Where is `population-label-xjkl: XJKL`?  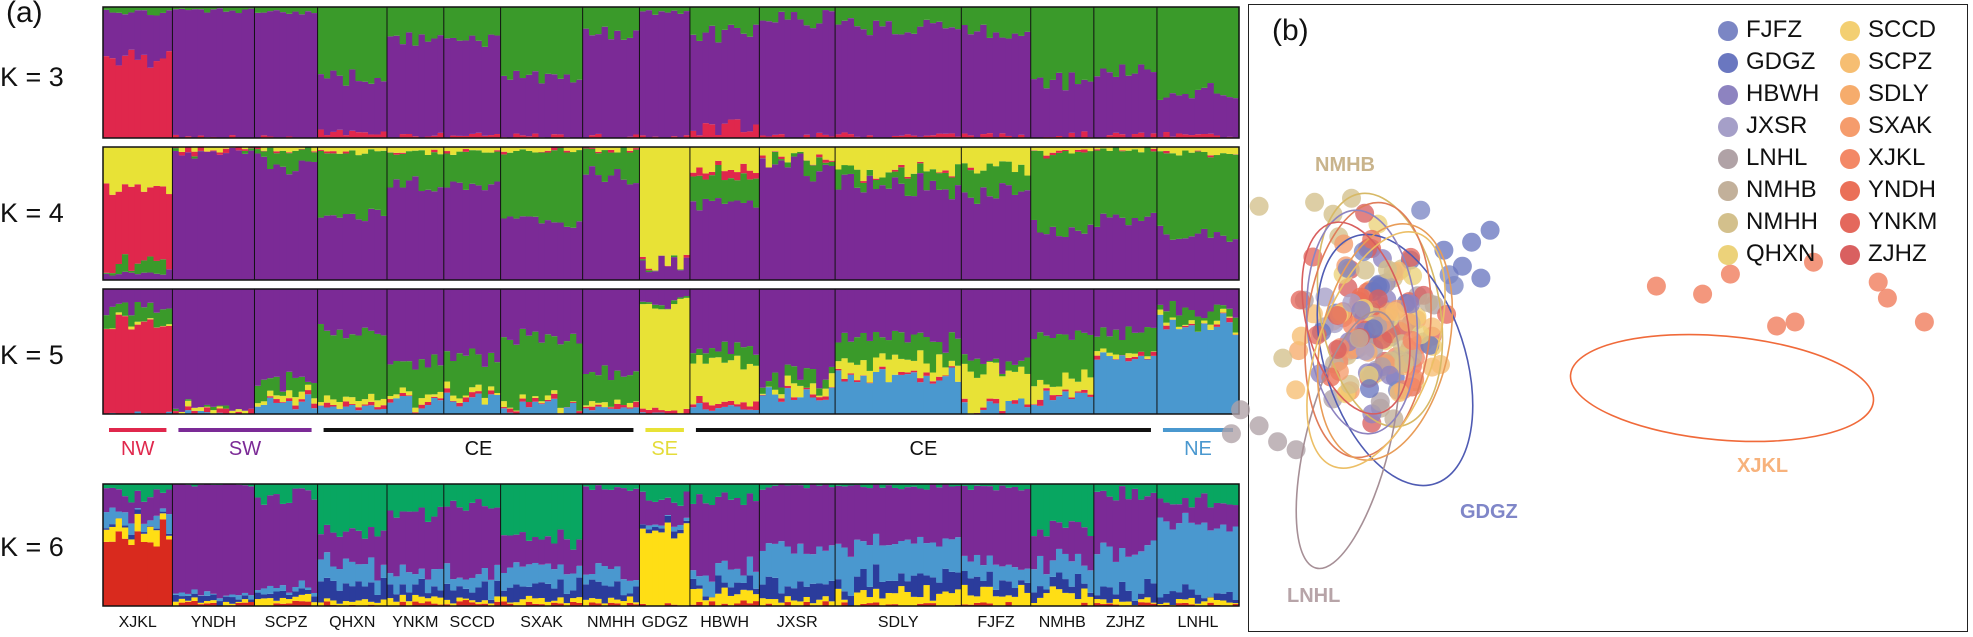 population-label-xjkl: XJKL is located at coordinates (137, 622).